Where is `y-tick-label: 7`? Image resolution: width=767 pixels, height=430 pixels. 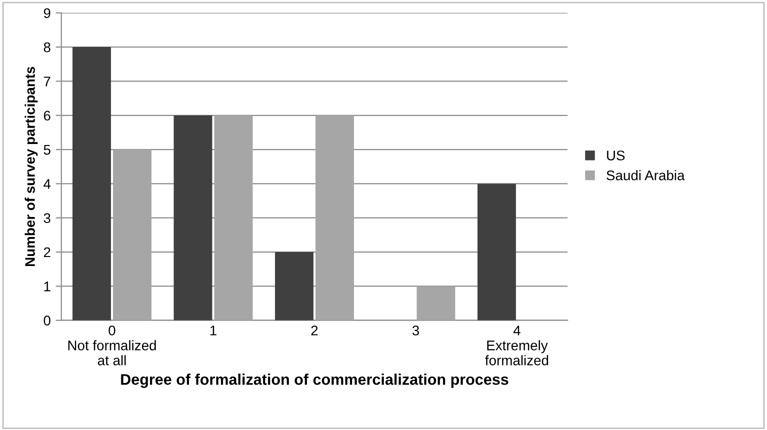 y-tick-label: 7 is located at coordinates (47, 81).